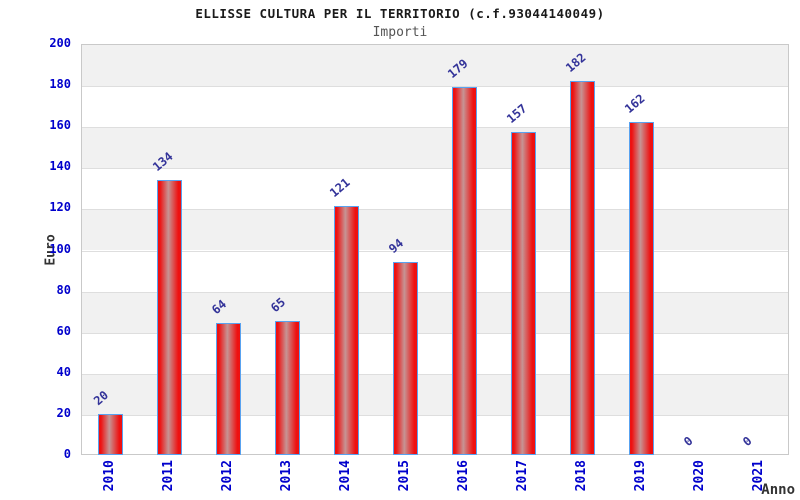  Describe the element at coordinates (778, 490) in the screenshot. I see `x-axis-title: Anno` at that location.